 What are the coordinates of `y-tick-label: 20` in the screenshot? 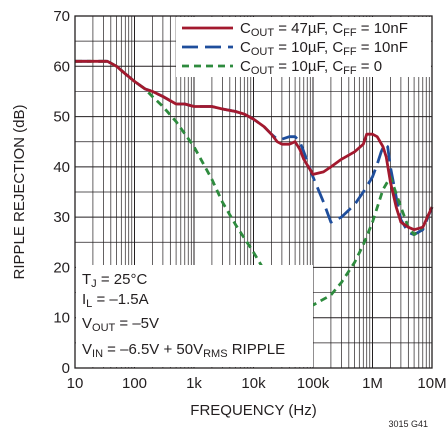 It's located at (61, 267).